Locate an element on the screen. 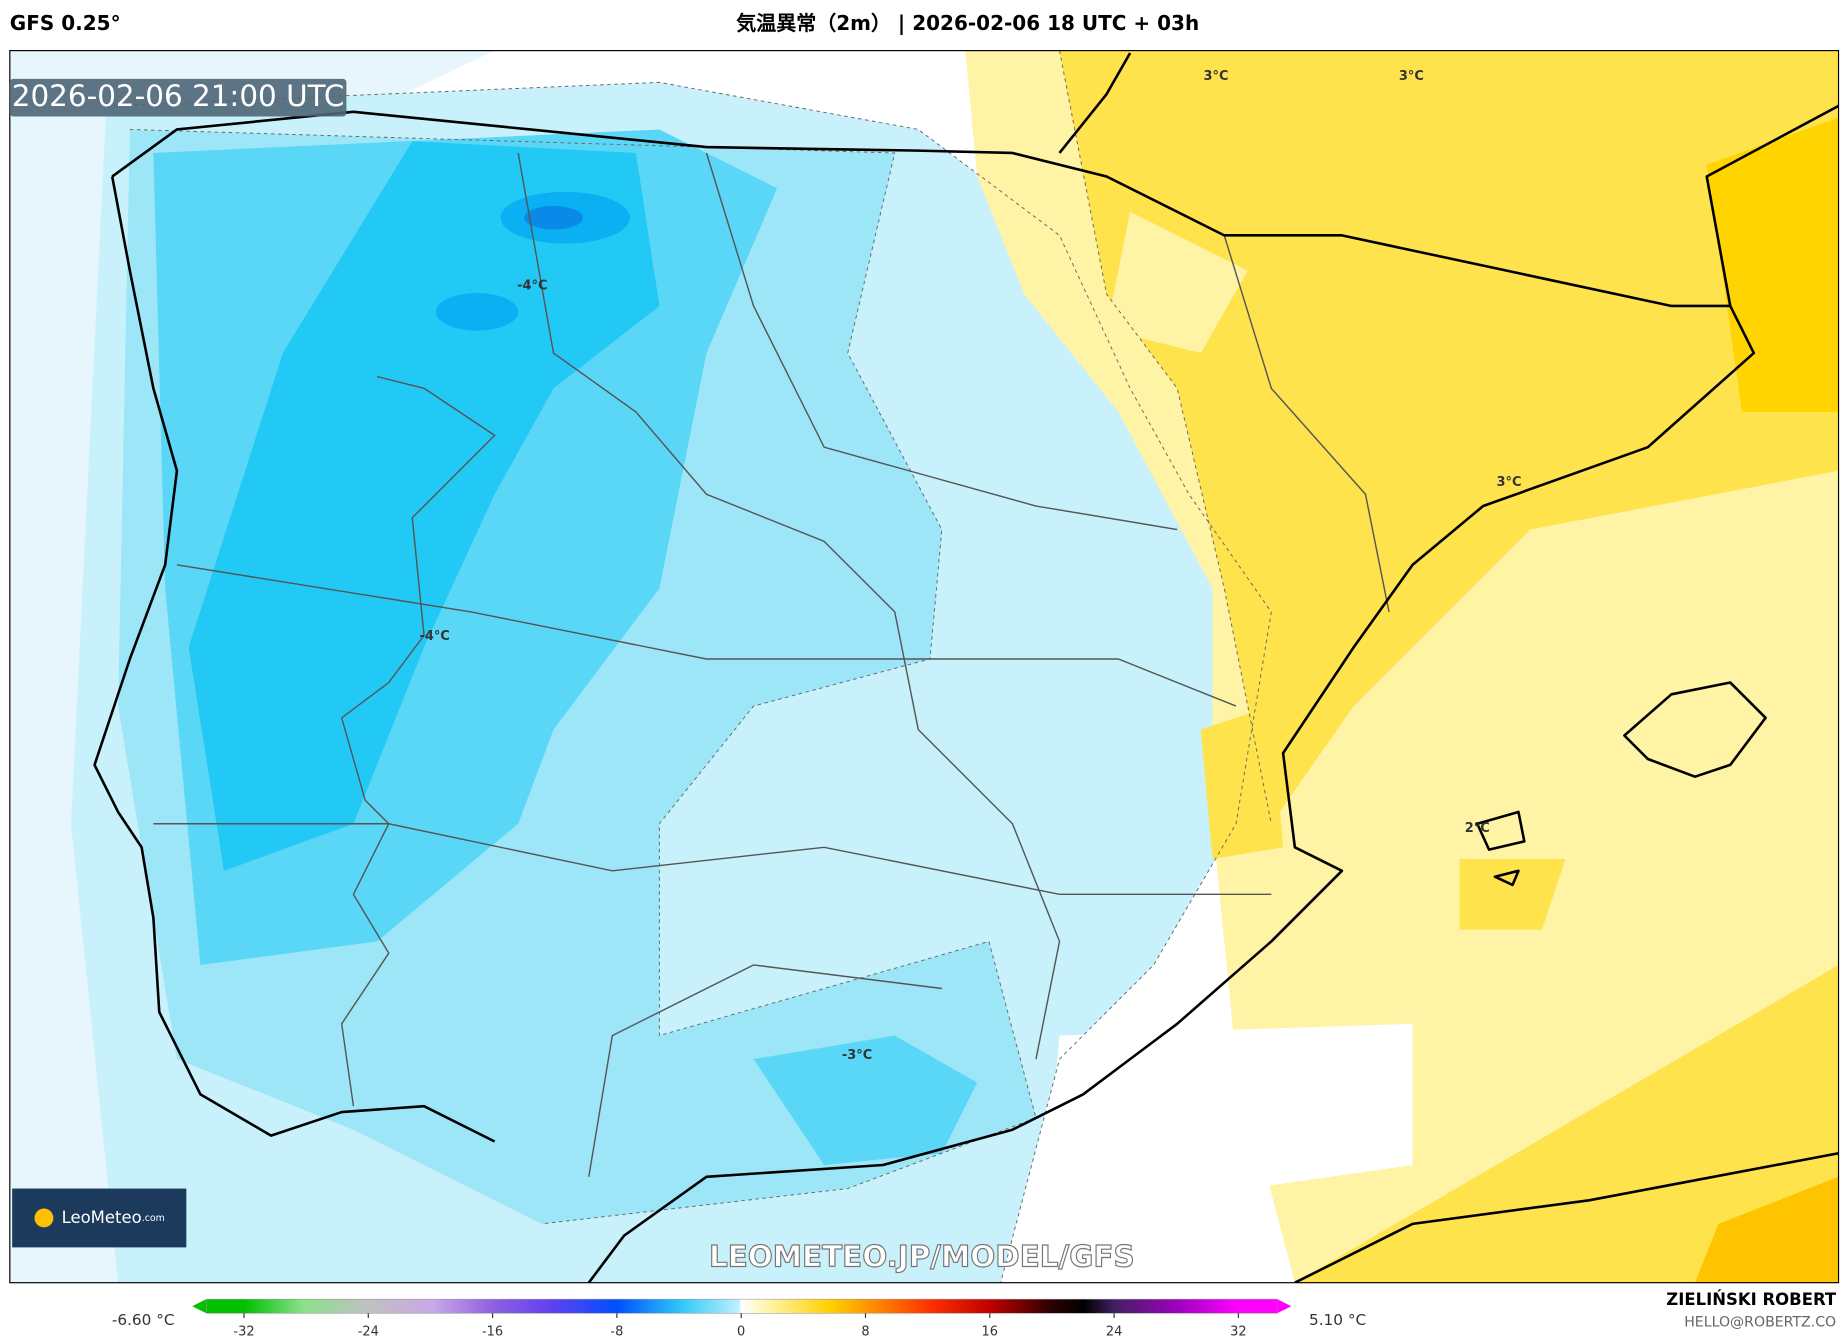  watermark: LEOMETEO.JP/MODEL/GFS is located at coordinates (922, 1256).